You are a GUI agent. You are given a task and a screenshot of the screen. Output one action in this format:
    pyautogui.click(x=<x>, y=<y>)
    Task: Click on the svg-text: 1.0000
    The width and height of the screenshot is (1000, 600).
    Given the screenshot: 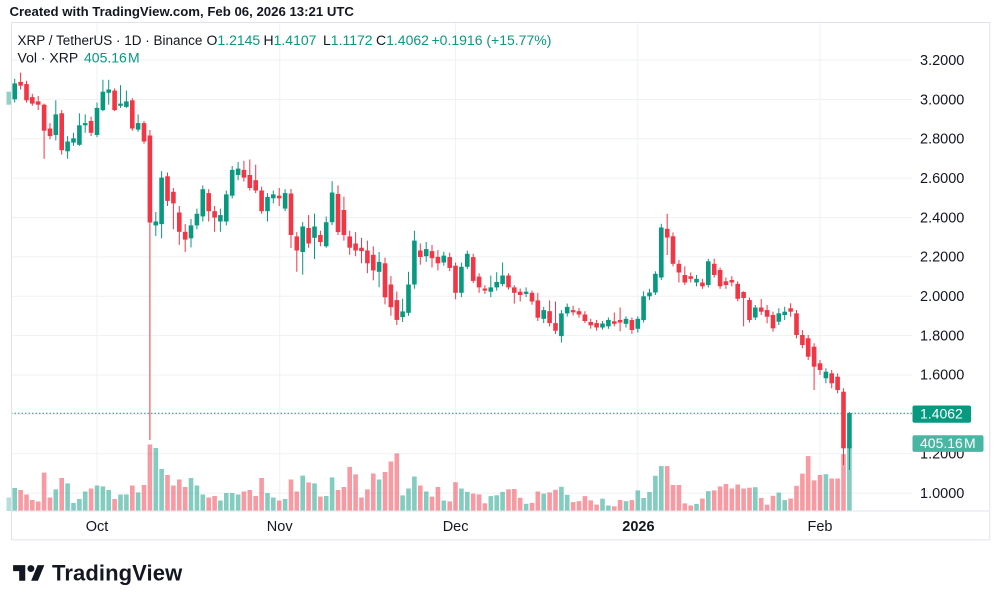 What is the action you would take?
    pyautogui.click(x=942, y=494)
    